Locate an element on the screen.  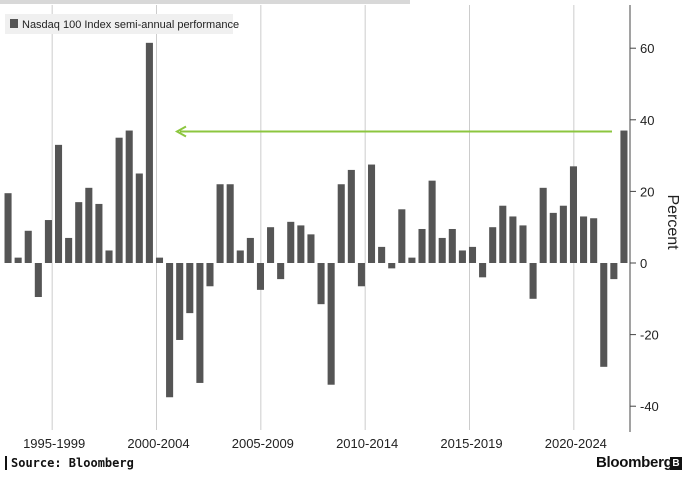
legend-box is located at coordinates (119, 24).